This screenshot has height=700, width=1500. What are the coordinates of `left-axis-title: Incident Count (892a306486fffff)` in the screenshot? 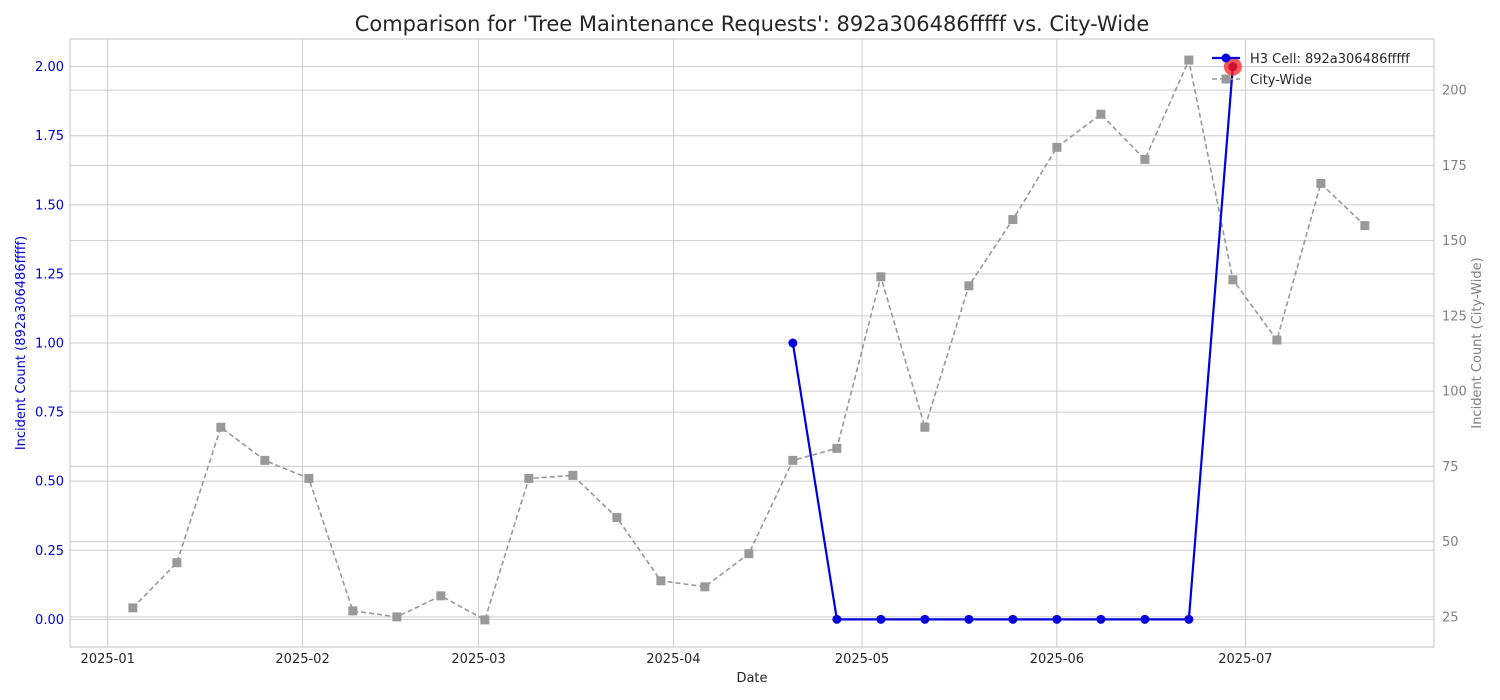 It's located at (21, 343).